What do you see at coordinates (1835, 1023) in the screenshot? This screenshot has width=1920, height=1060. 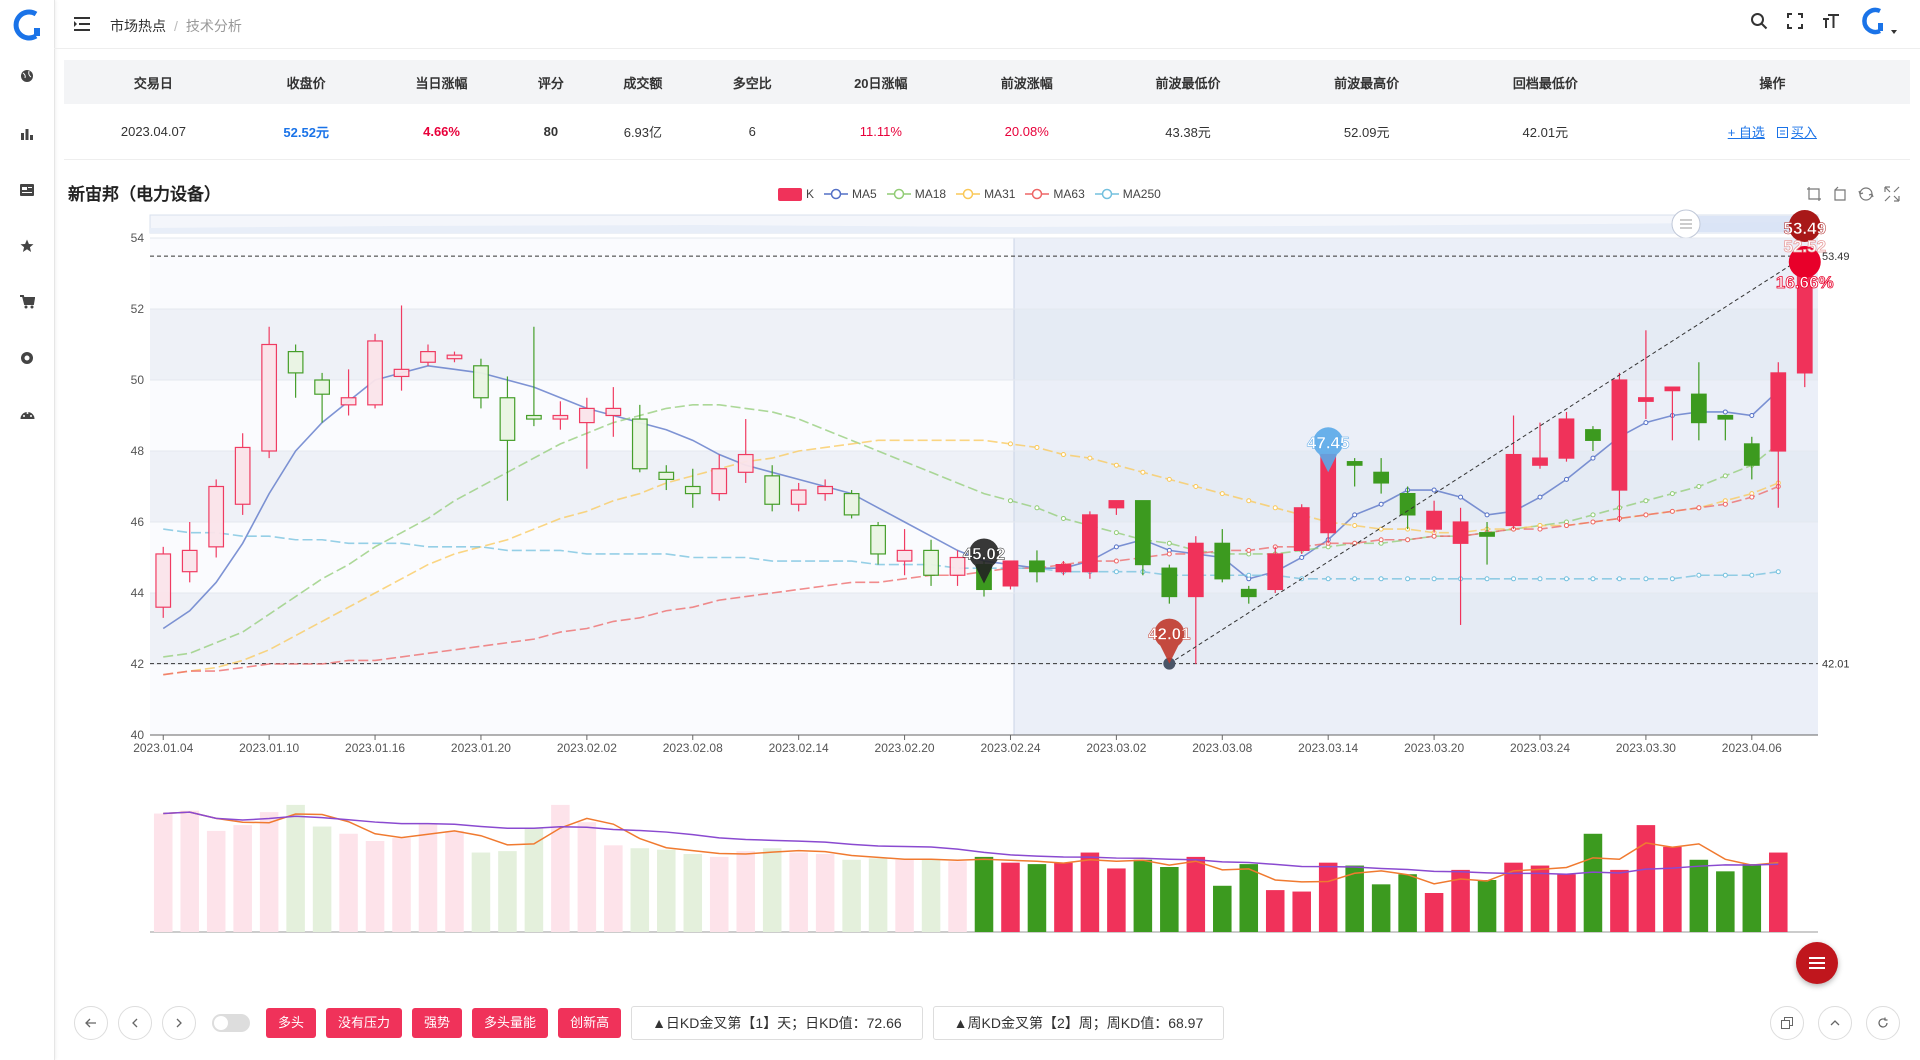 I see `scroll-top-button` at bounding box center [1835, 1023].